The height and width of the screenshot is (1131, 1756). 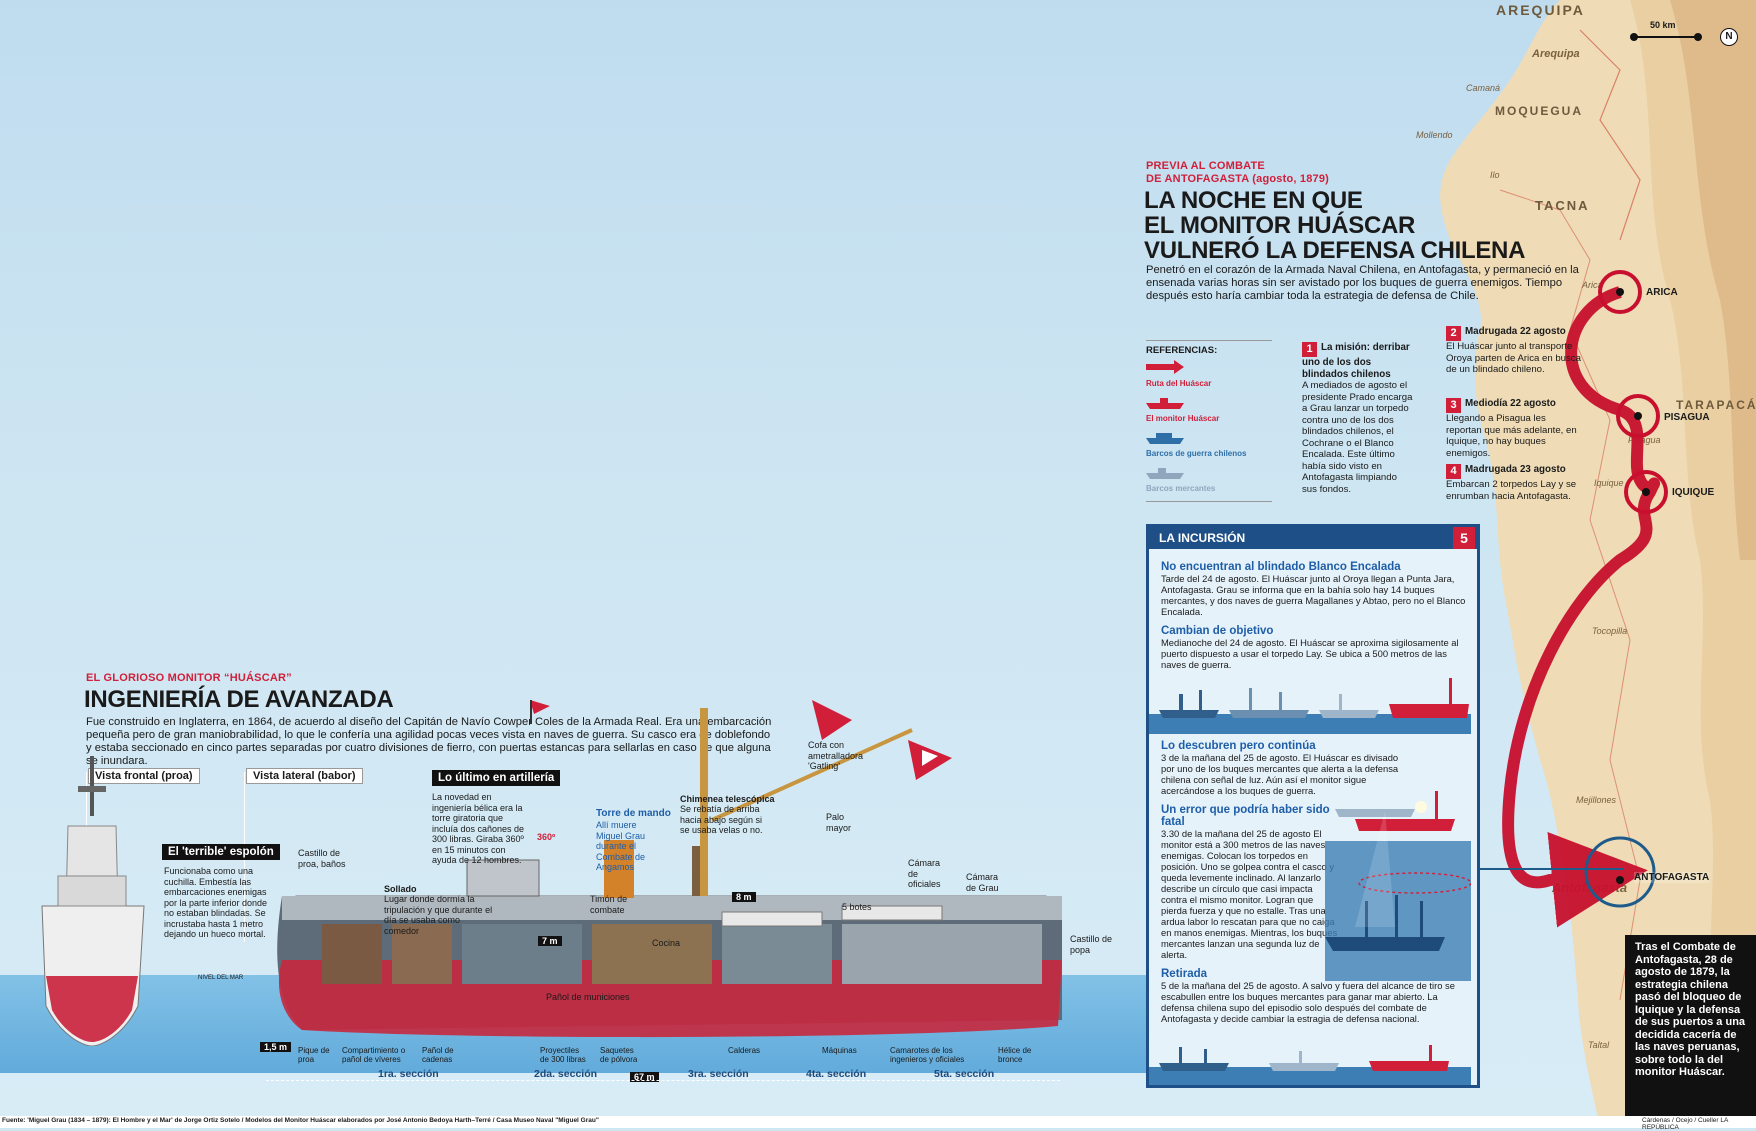 What do you see at coordinates (1515, 331) in the screenshot?
I see `step-2-head: Madrugada 22 agosto` at bounding box center [1515, 331].